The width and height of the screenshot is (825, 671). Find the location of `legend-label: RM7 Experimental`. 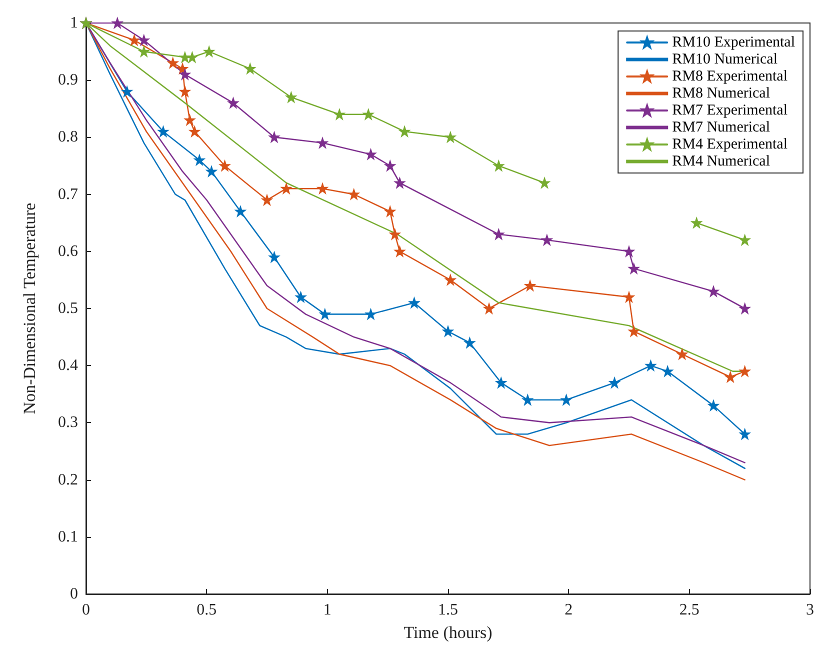

legend-label: RM7 Experimental is located at coordinates (730, 110).